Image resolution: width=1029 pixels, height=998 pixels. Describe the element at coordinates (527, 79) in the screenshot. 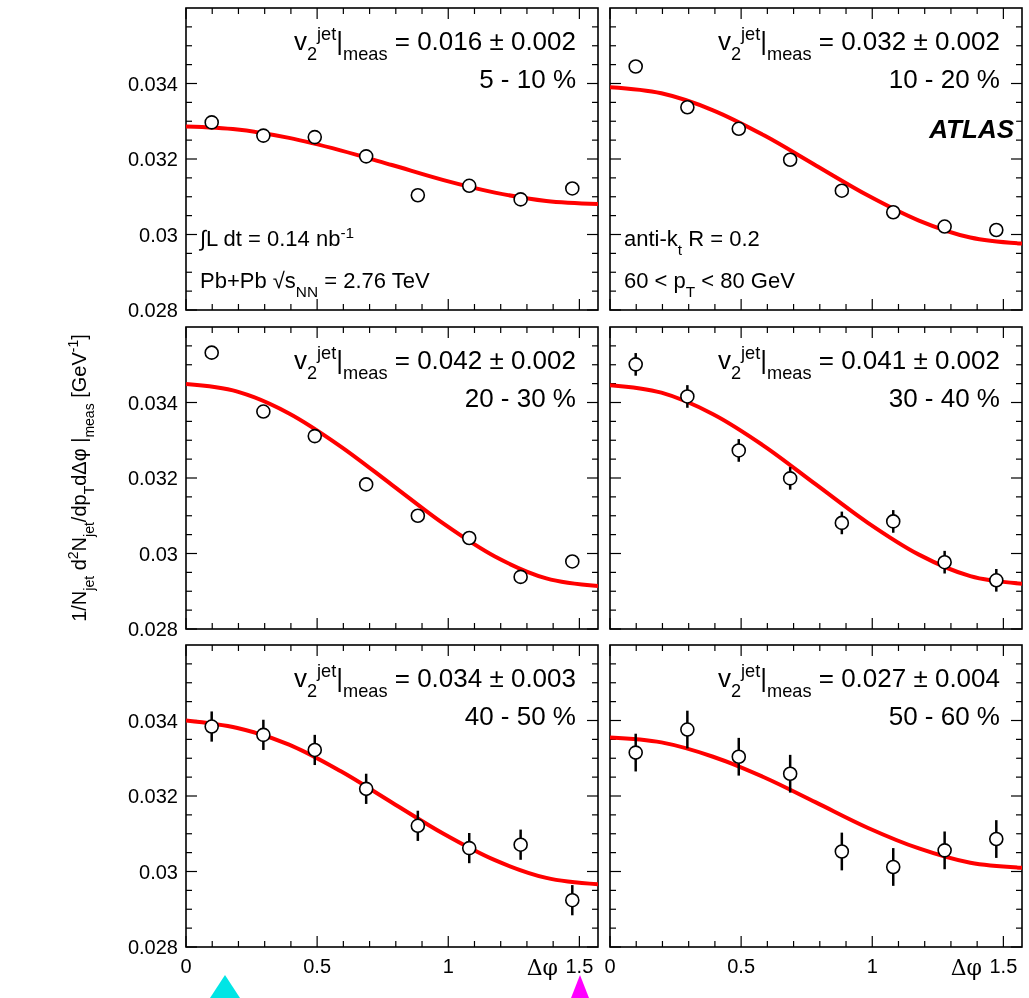

I see `annotation: 5 - 10 %` at that location.